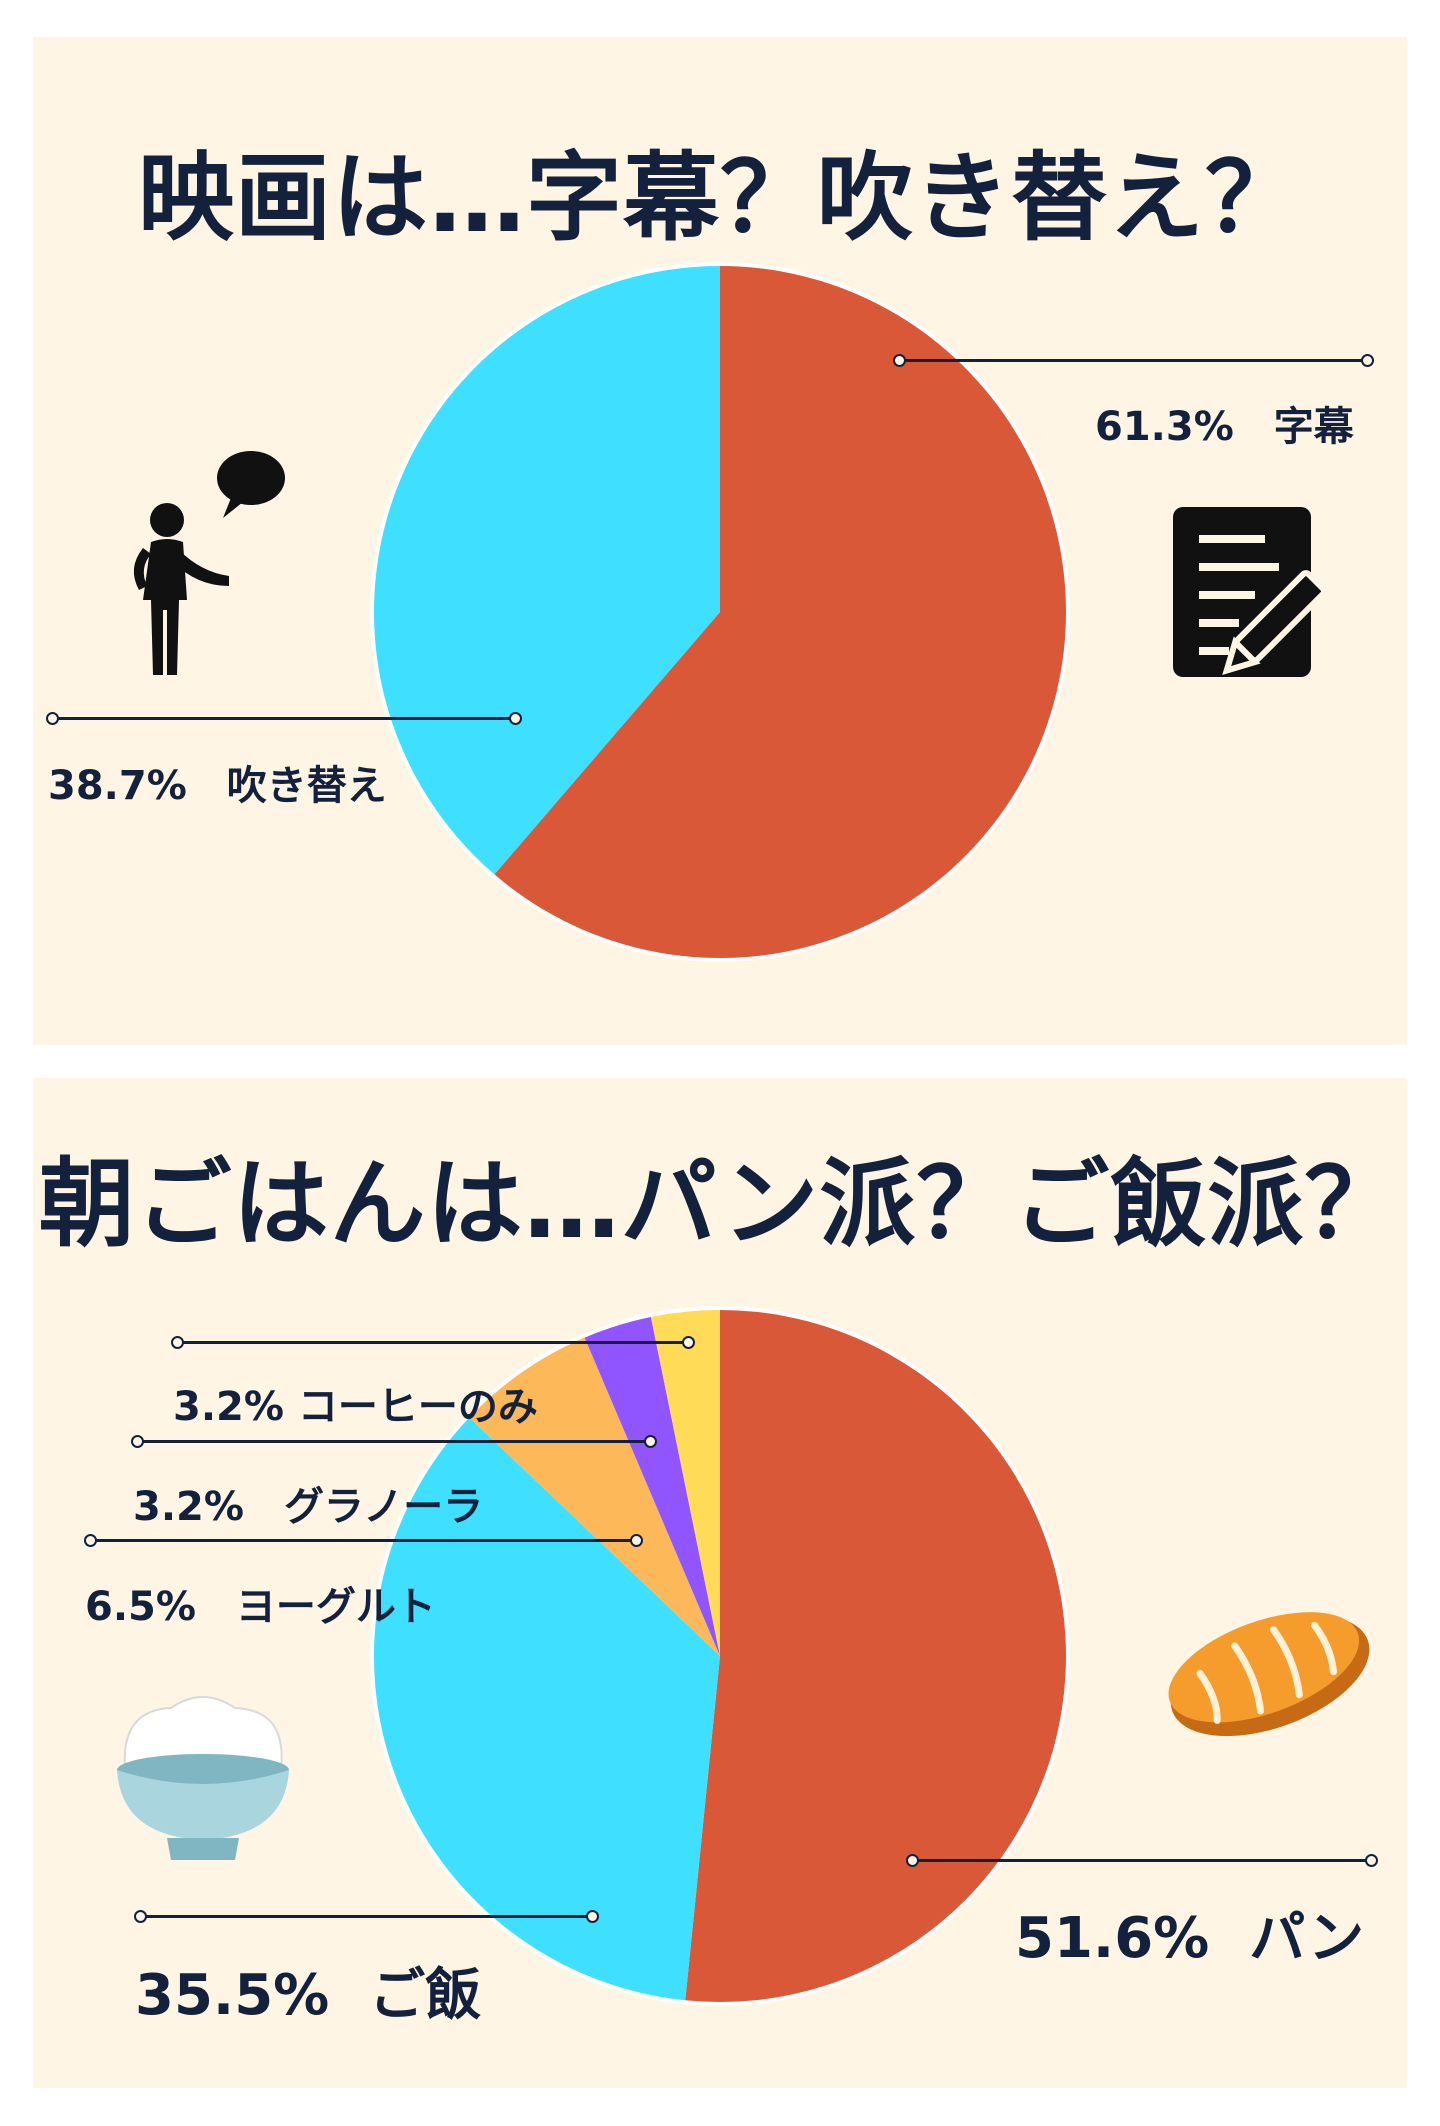 The height and width of the screenshot is (2126, 1440). What do you see at coordinates (117, 786) in the screenshot?
I see `slice-value-dubbed: 38.7%` at bounding box center [117, 786].